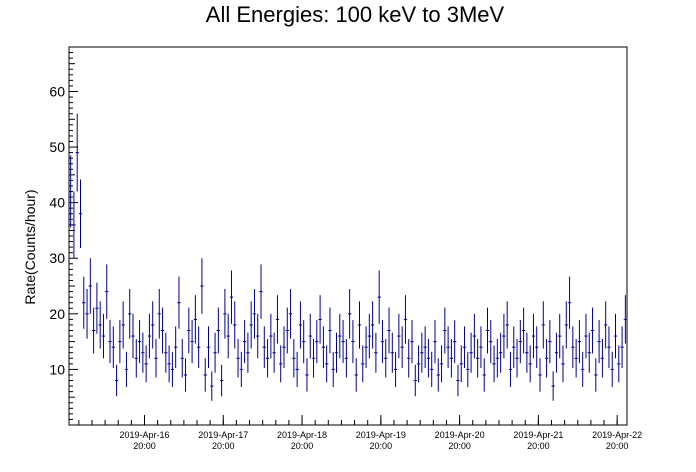 The image size is (696, 472). I want to click on x-tick-date: 2019-Apr-17, so click(223, 435).